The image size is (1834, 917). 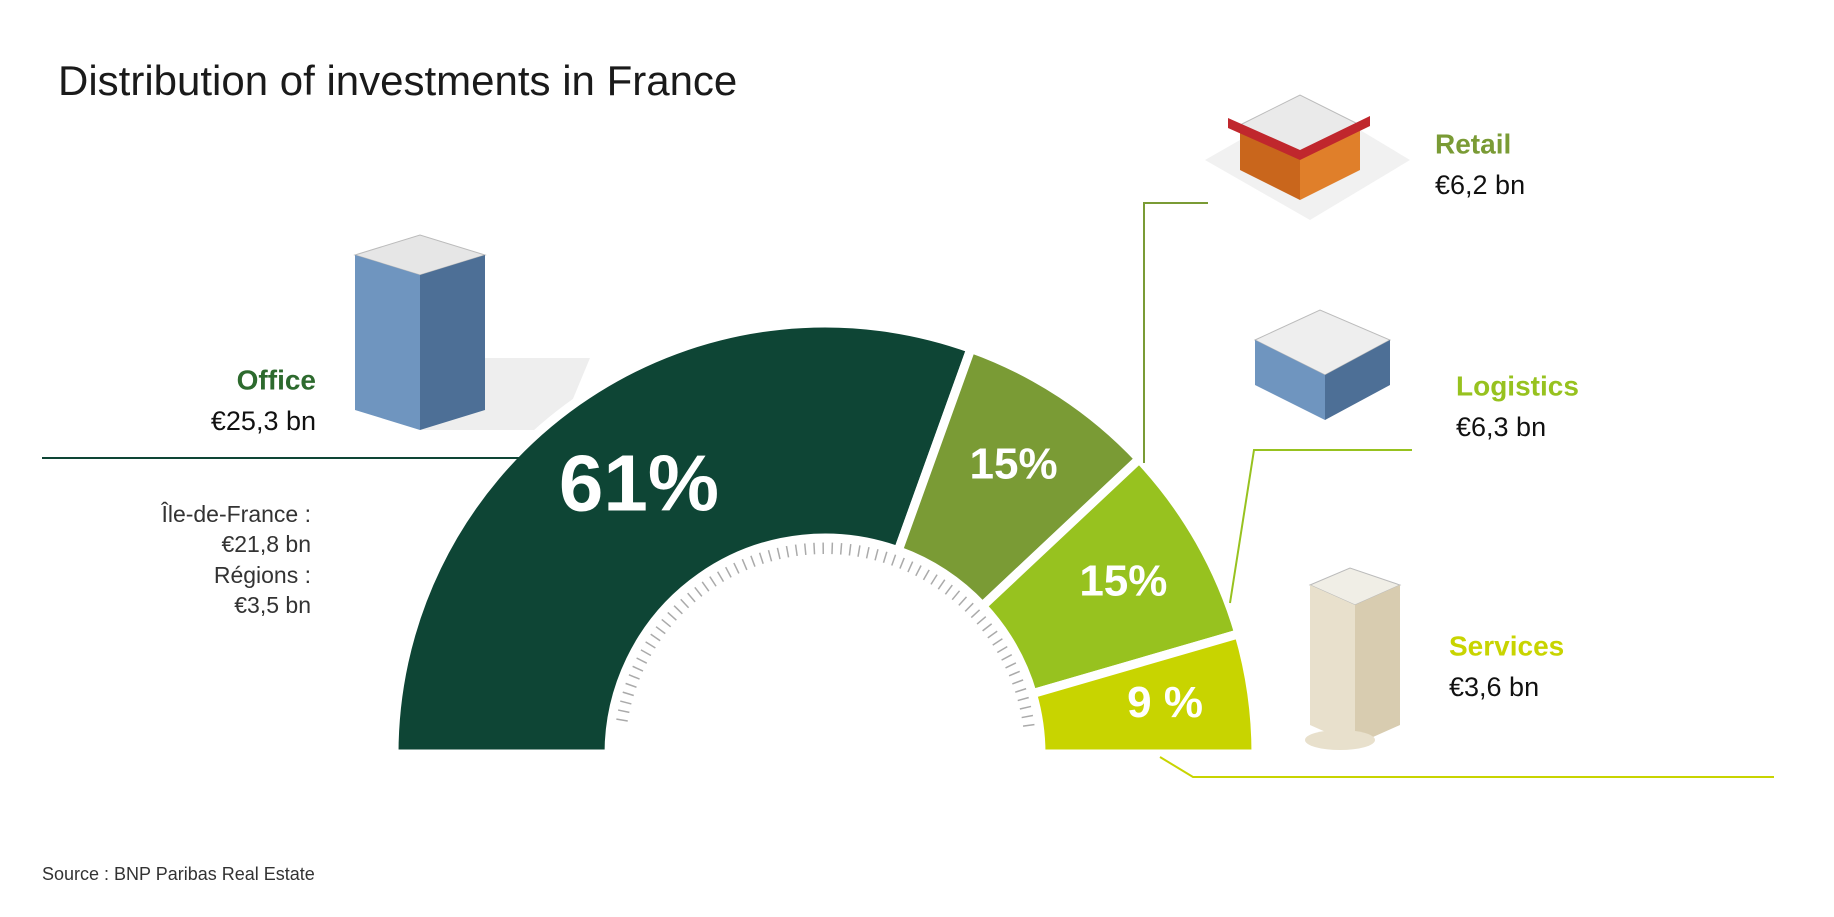 What do you see at coordinates (1307, 157) in the screenshot?
I see `retail-icon` at bounding box center [1307, 157].